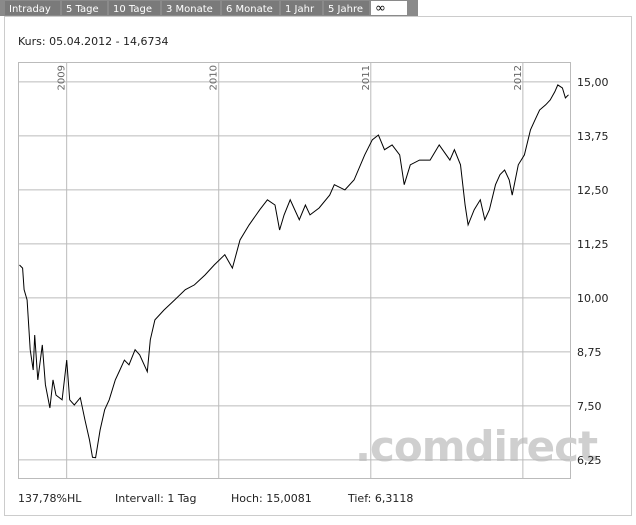 This screenshot has width=636, height=525. I want to click on y-tick-label: 13,75, so click(593, 136).